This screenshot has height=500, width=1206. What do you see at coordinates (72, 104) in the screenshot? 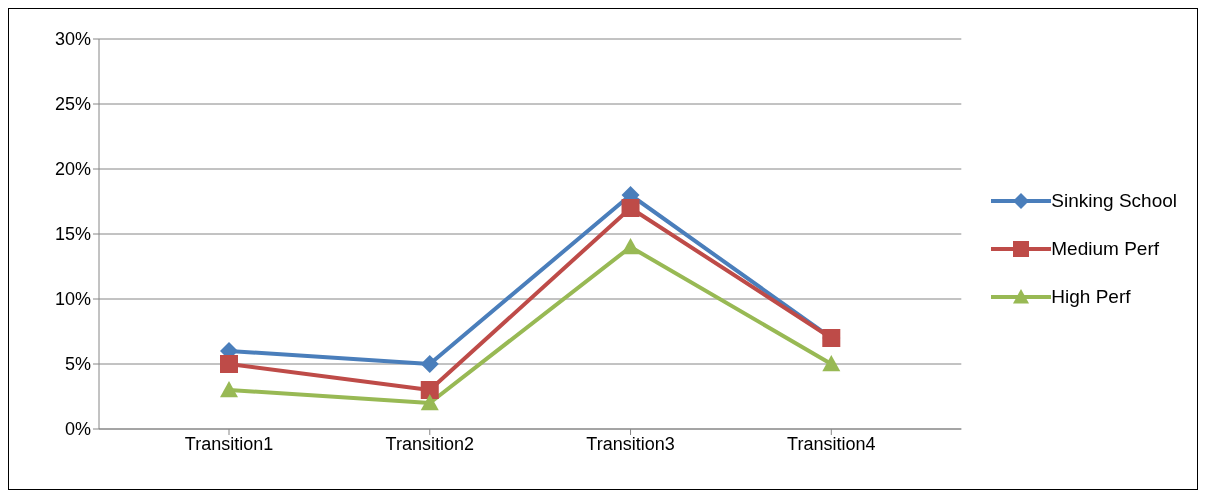
I see `y-tick-label: 25%` at bounding box center [72, 104].